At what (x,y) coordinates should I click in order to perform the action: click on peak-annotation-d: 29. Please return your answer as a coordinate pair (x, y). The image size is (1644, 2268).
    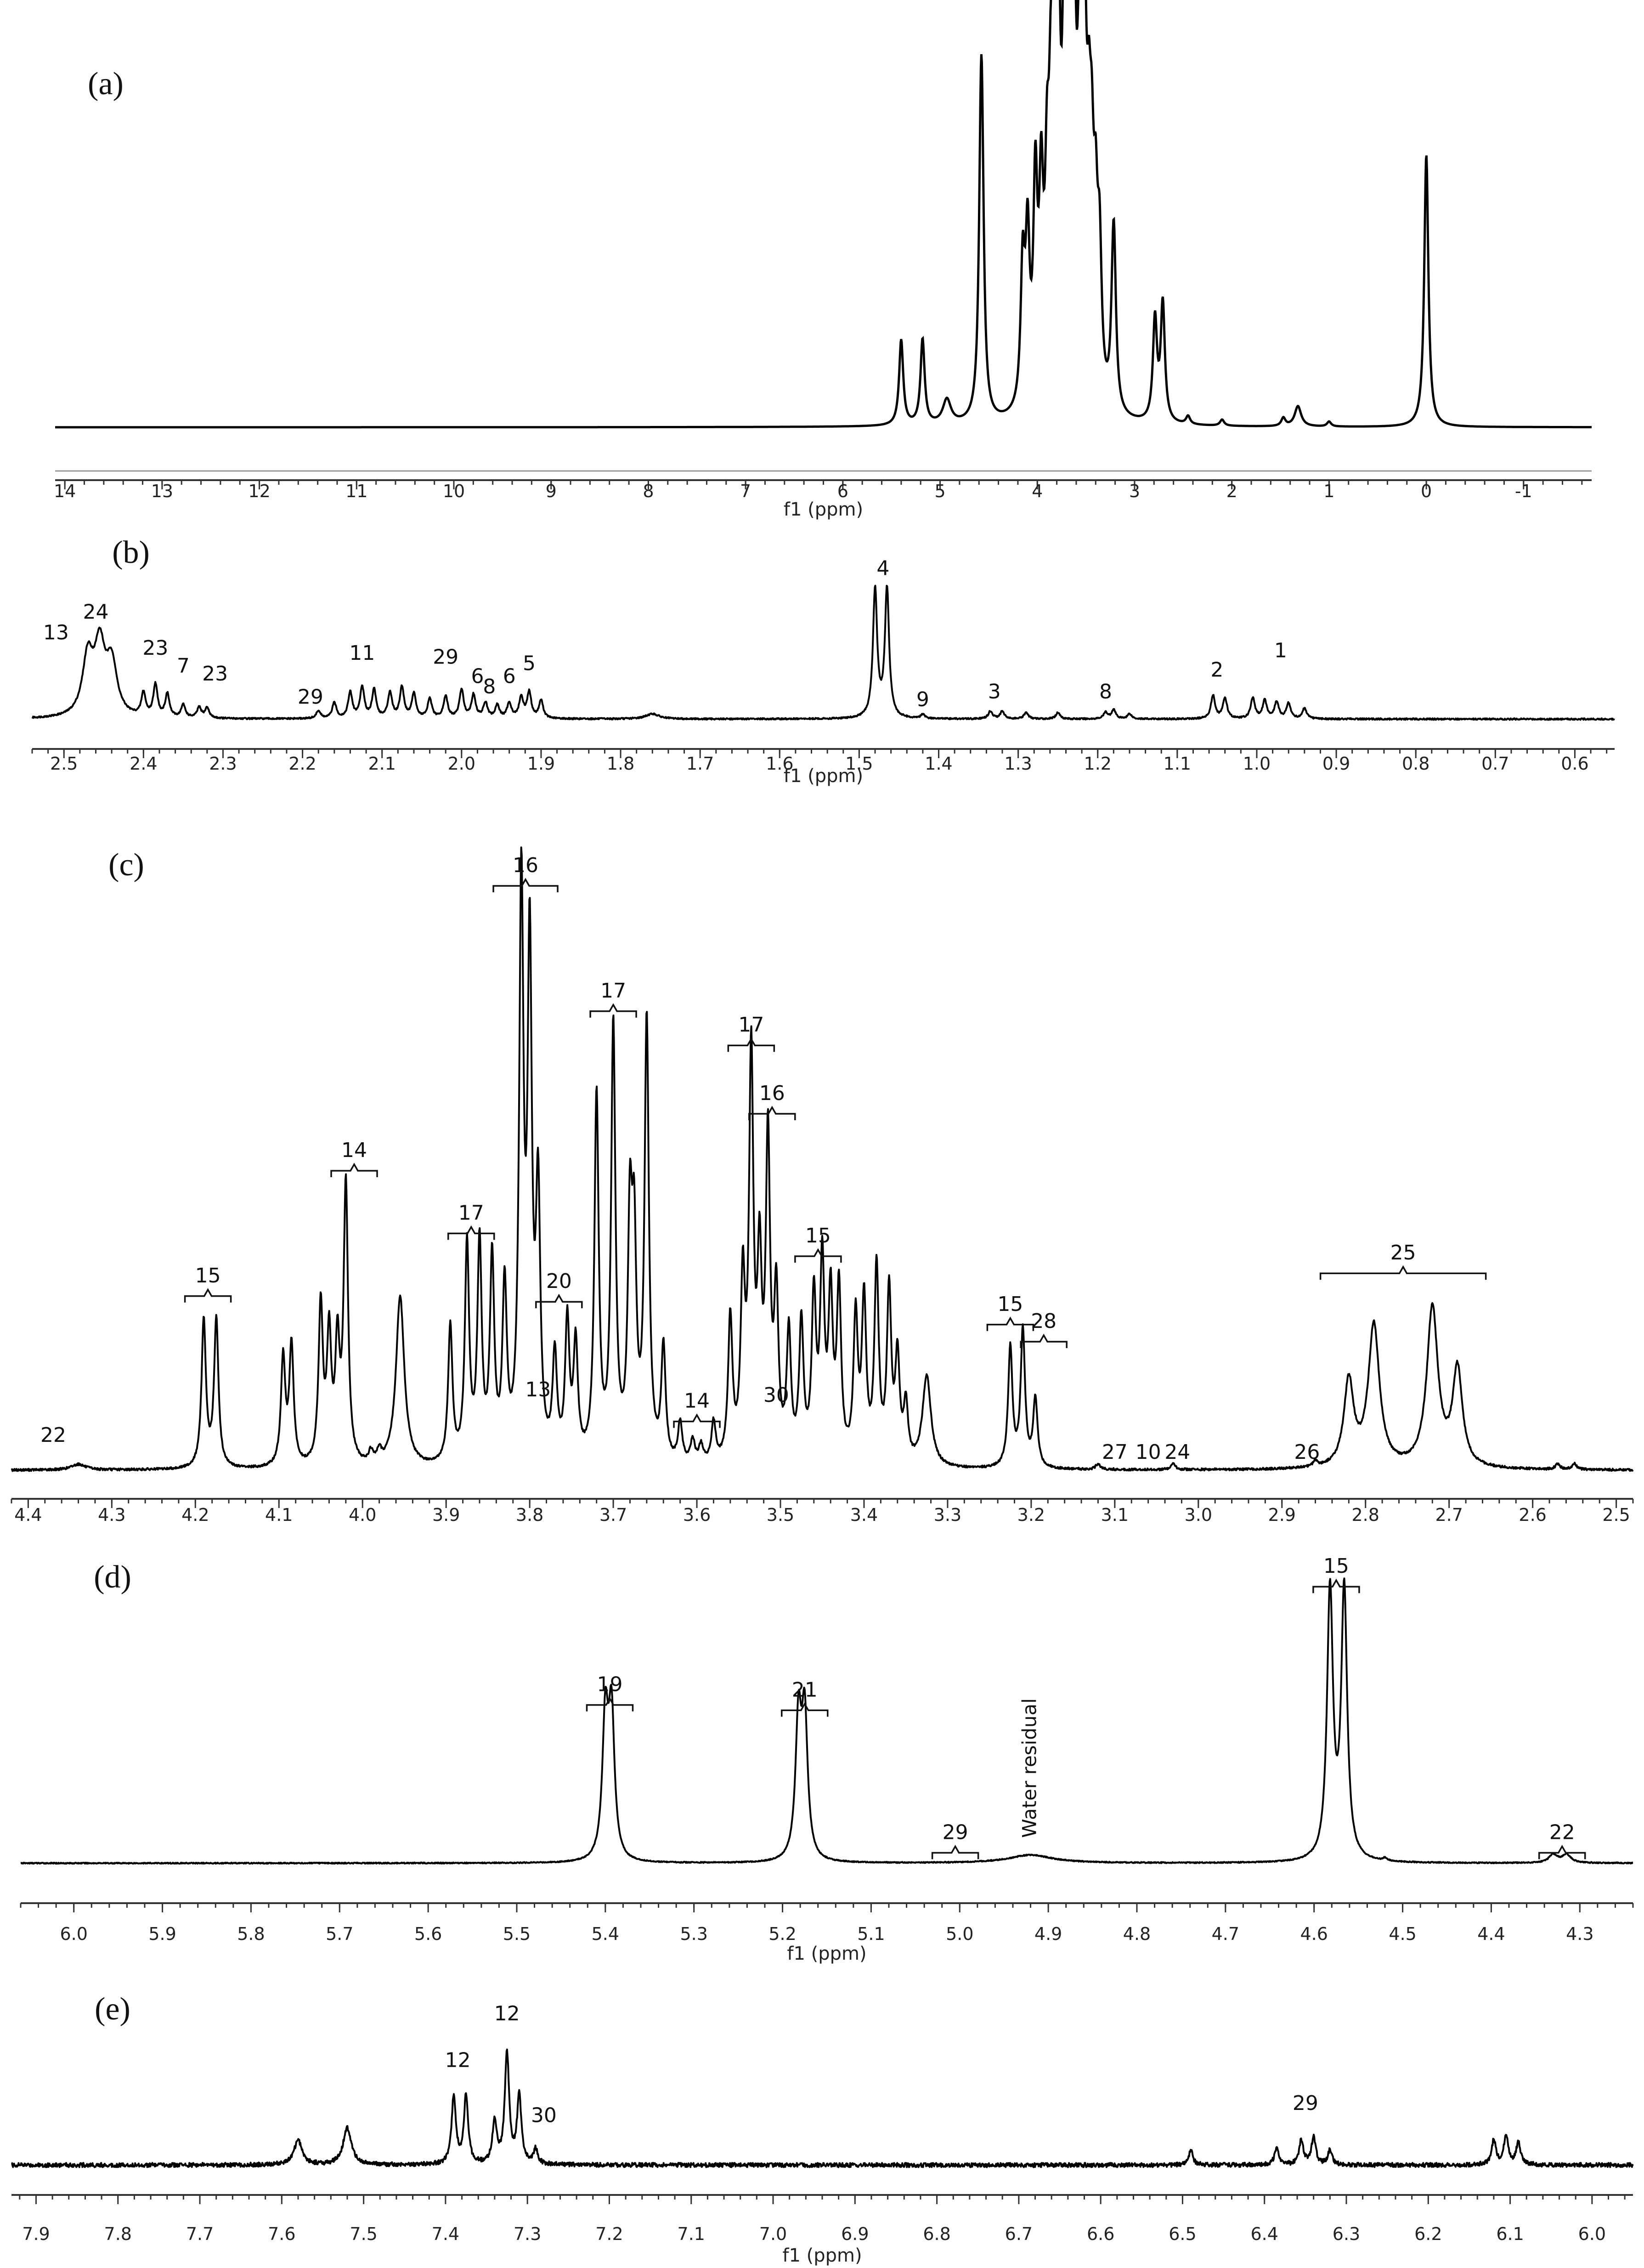
    Looking at the image, I should click on (955, 1832).